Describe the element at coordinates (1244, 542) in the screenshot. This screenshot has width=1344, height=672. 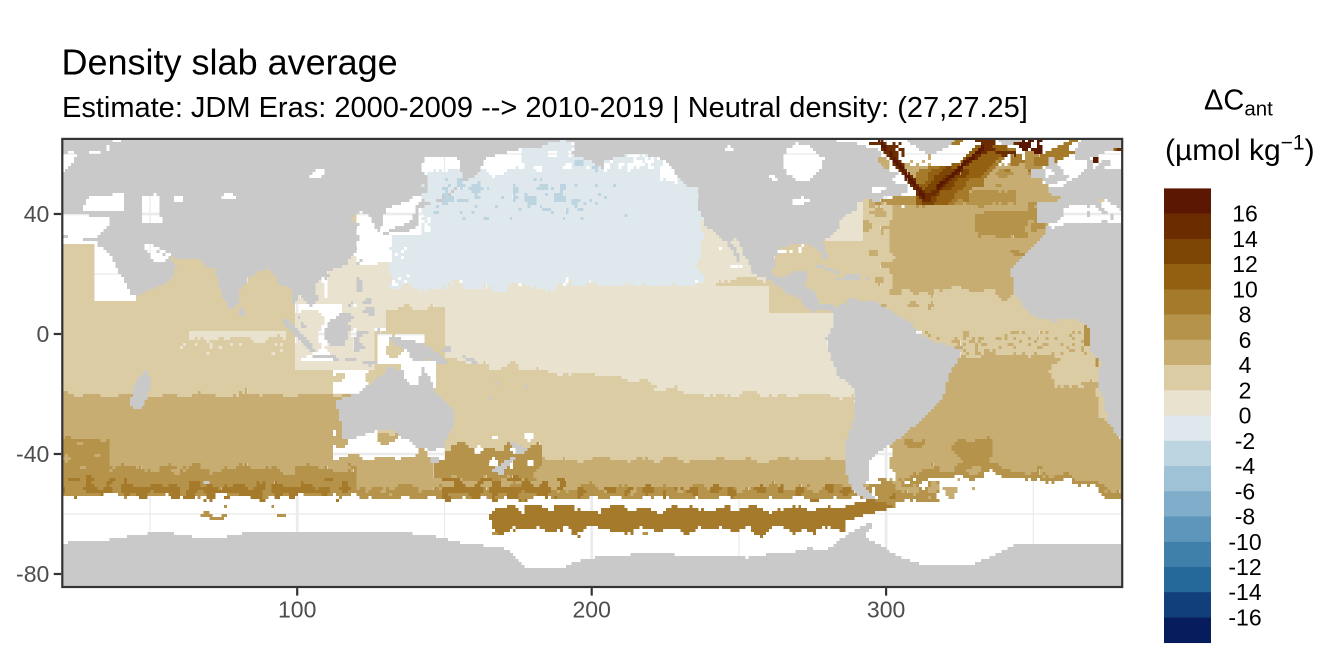
I see `svg-text: -10` at that location.